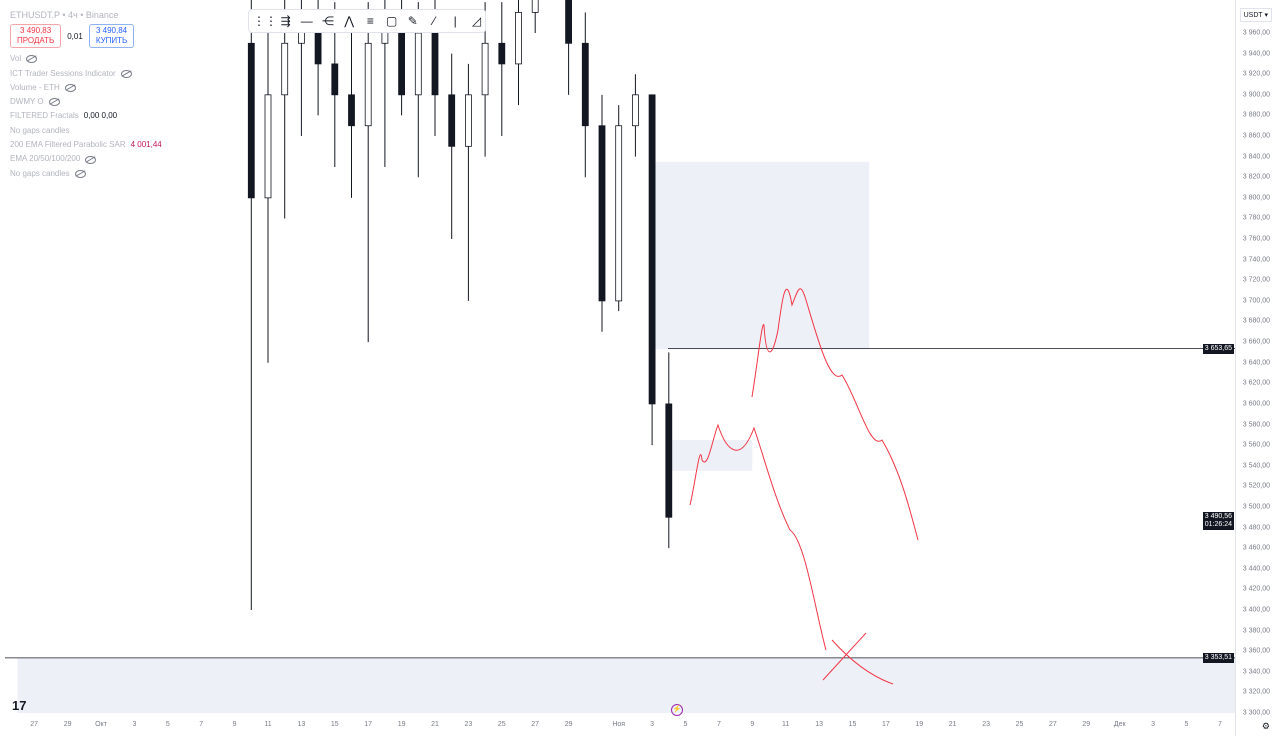 The height and width of the screenshot is (736, 1280). I want to click on price-tick: 3 380,00, so click(1256, 631).